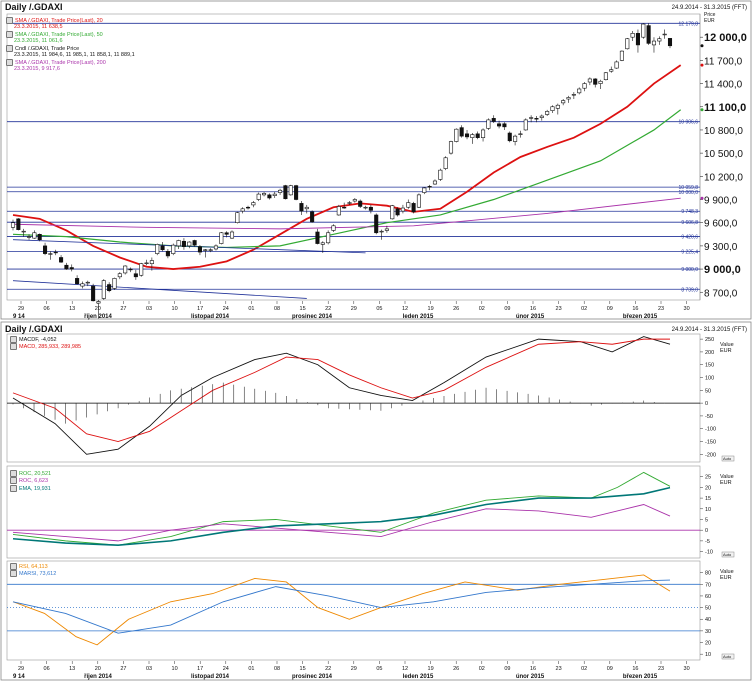 The height and width of the screenshot is (683, 753). What do you see at coordinates (708, 499) in the screenshot?
I see `roc-y-tick-label: 15` at bounding box center [708, 499].